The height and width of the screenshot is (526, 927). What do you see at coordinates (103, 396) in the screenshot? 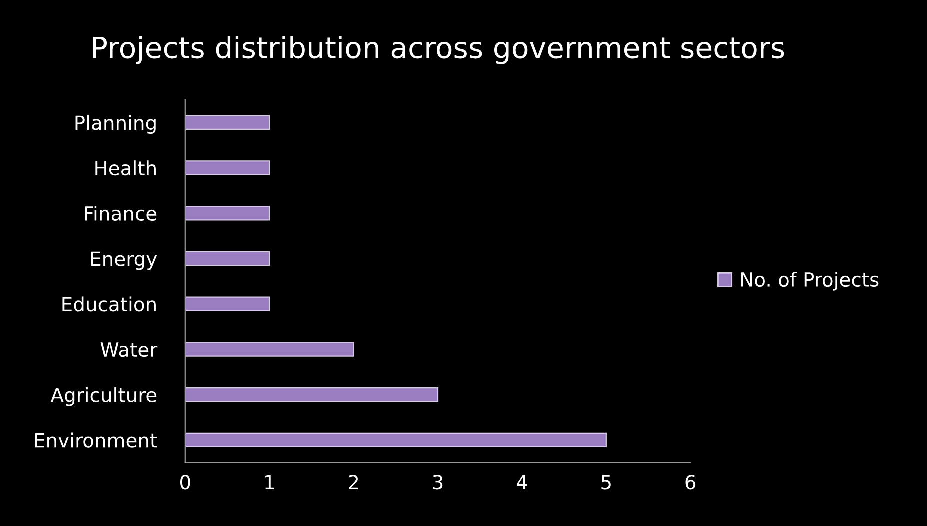
I see `y-tick-label: Agriculture` at bounding box center [103, 396].